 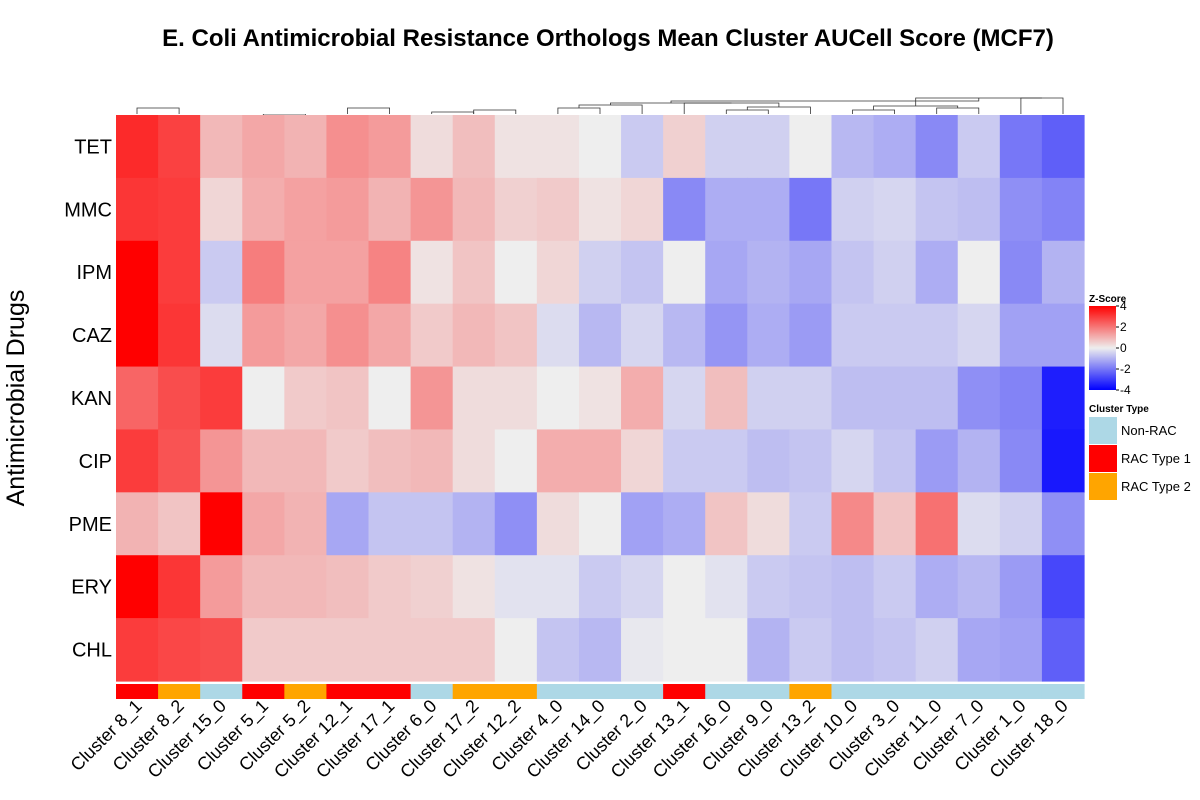 I want to click on row-label-caz: CAZ, so click(x=92, y=336).